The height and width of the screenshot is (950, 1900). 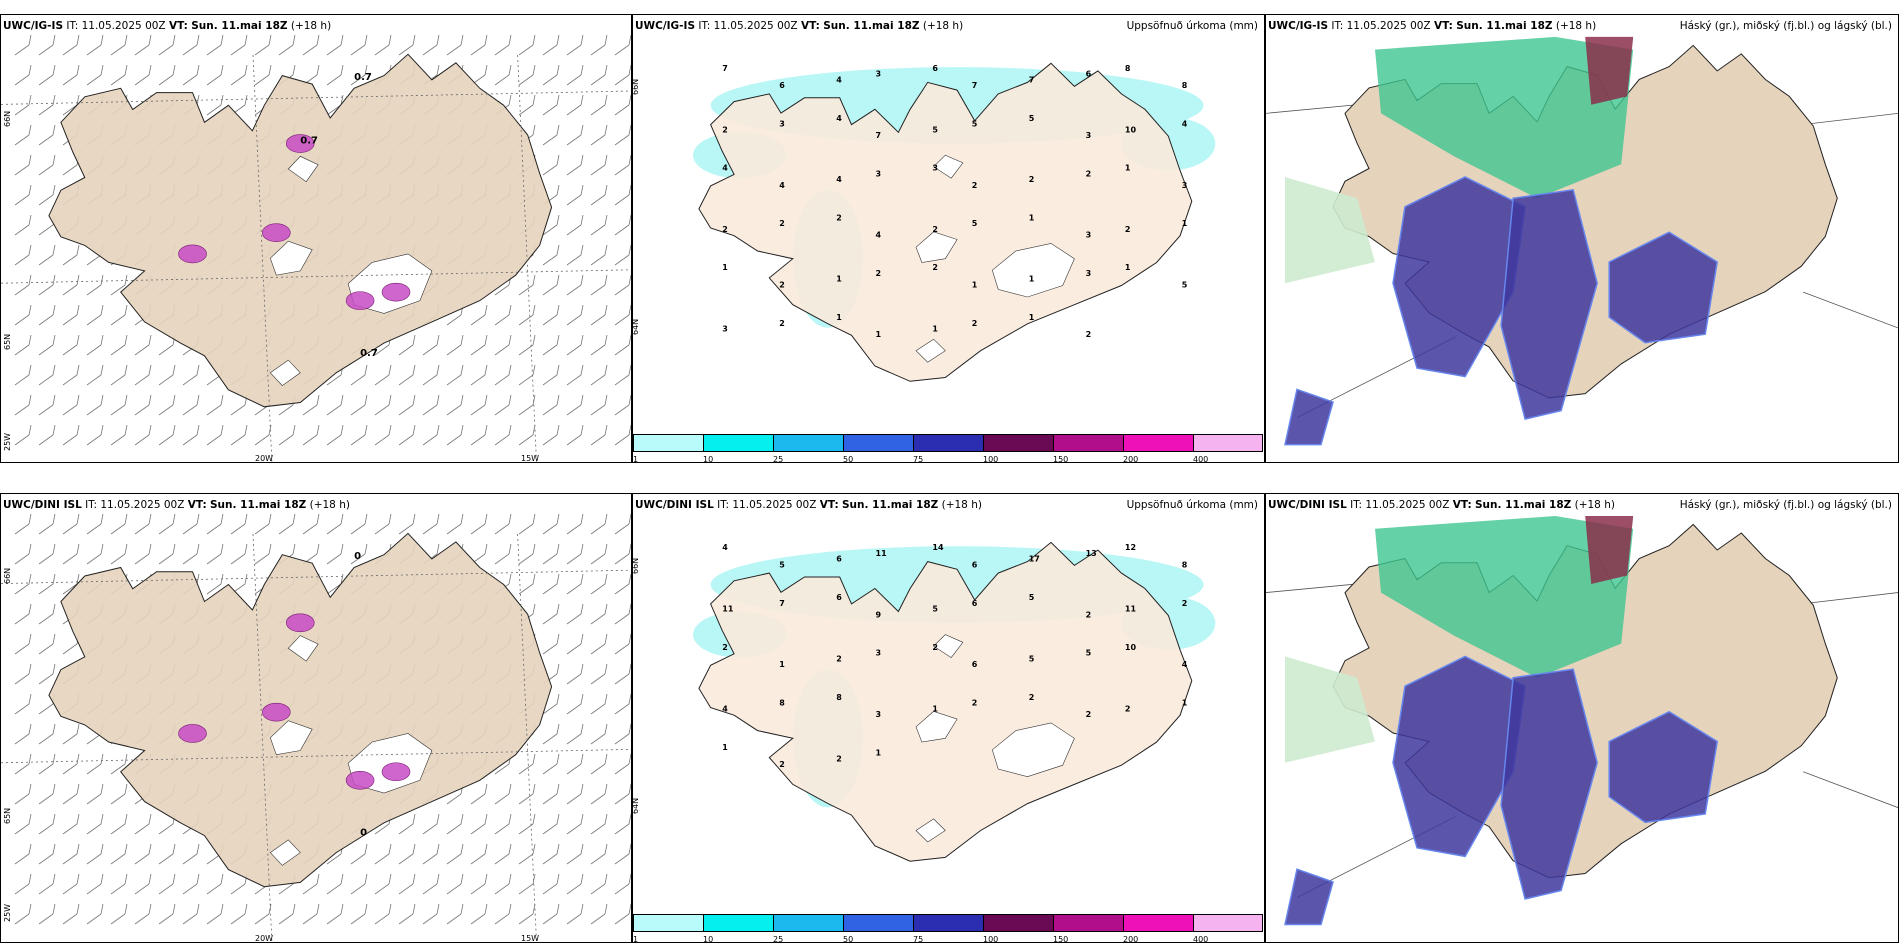 What do you see at coordinates (848, 459) in the screenshot?
I see `colorbar-tick: 50` at bounding box center [848, 459].